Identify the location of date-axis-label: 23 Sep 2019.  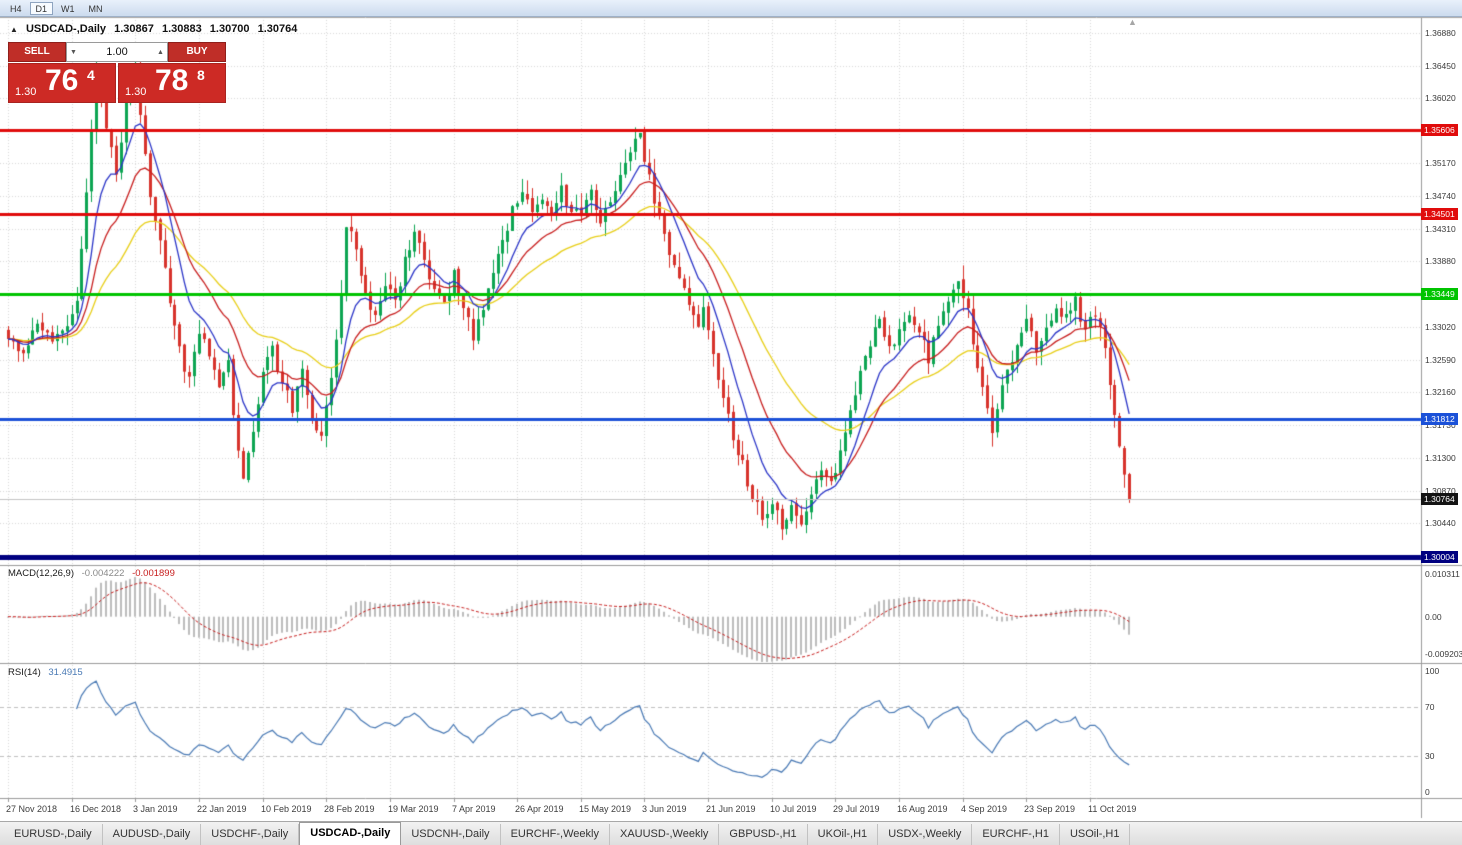
(1050, 809).